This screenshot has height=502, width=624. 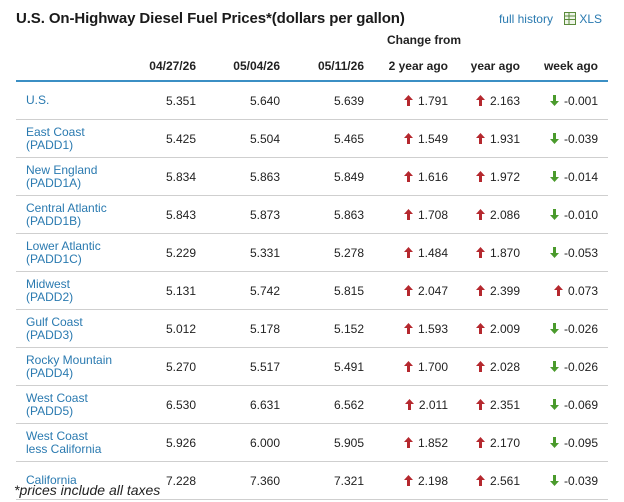 What do you see at coordinates (69, 100) in the screenshot?
I see `region-cell: U.S.` at bounding box center [69, 100].